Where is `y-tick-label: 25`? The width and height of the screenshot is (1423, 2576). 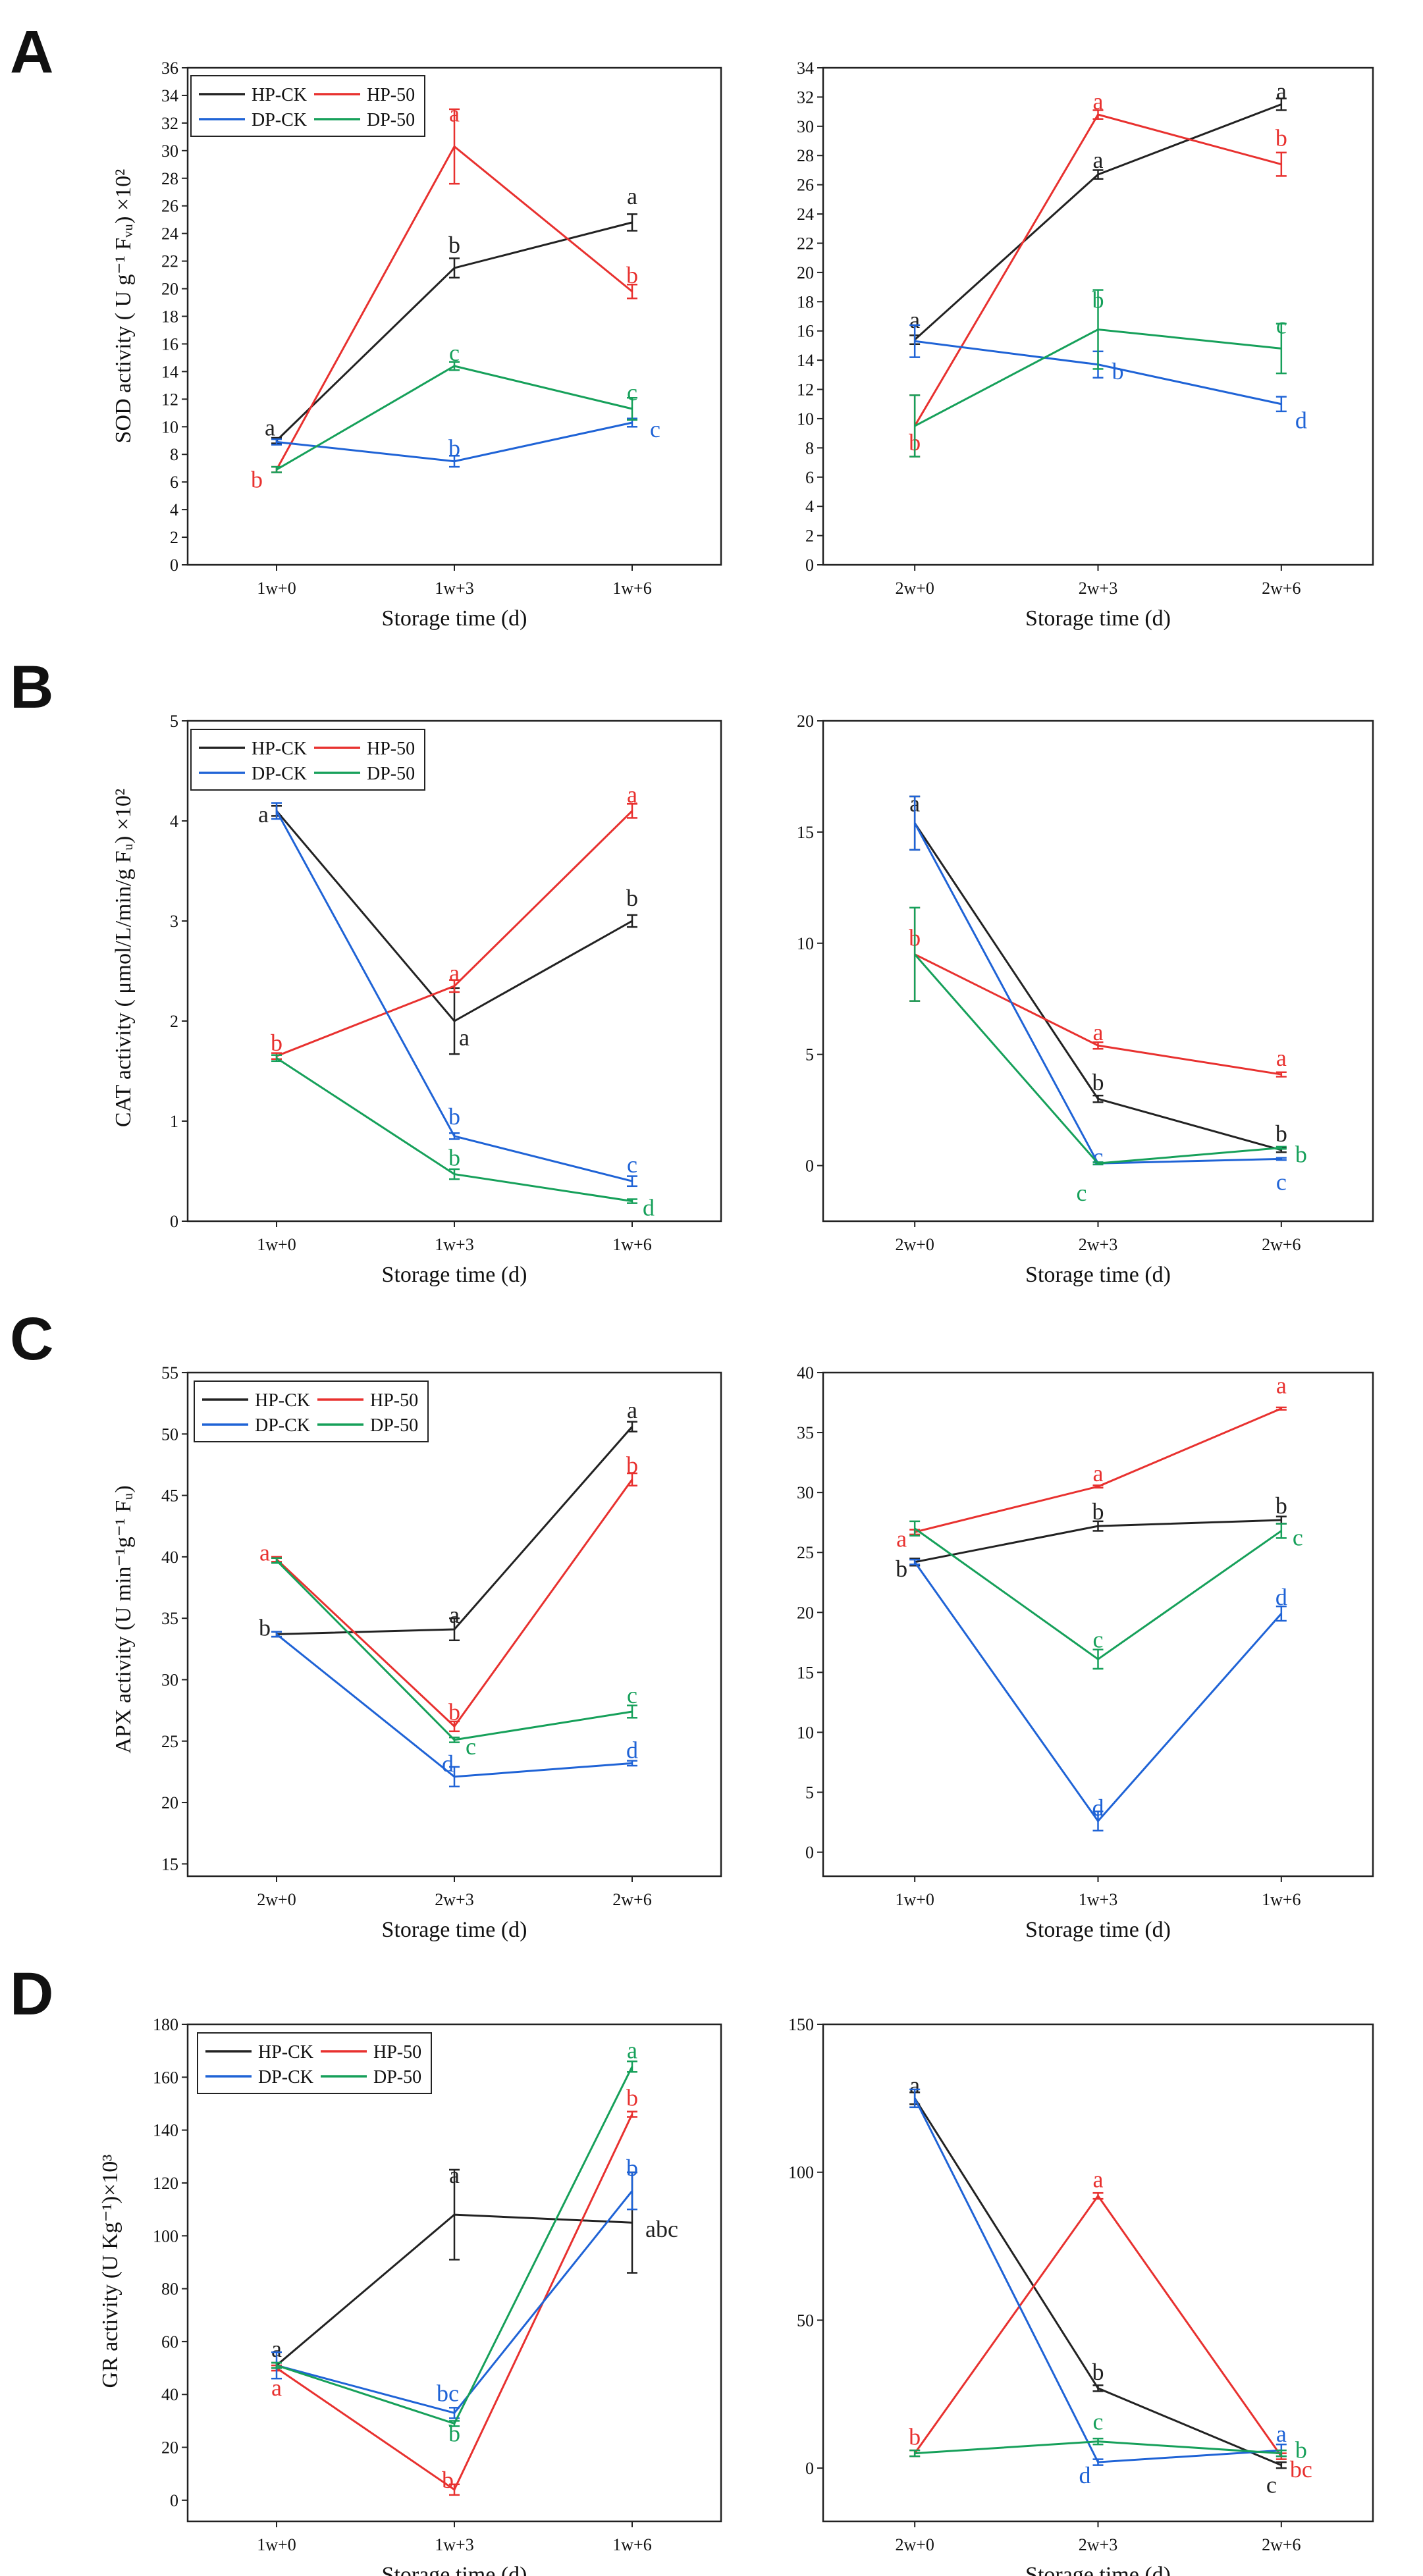 y-tick-label: 25 is located at coordinates (805, 1552).